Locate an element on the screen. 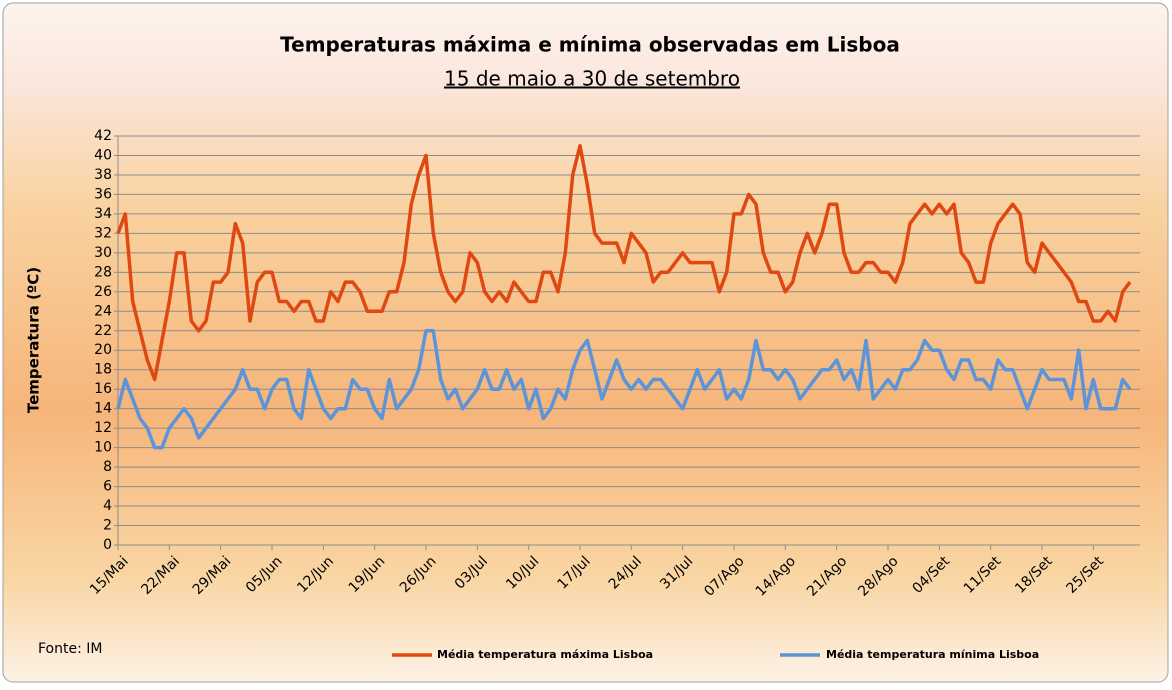  y-tick-label: 22 is located at coordinates (103, 331).